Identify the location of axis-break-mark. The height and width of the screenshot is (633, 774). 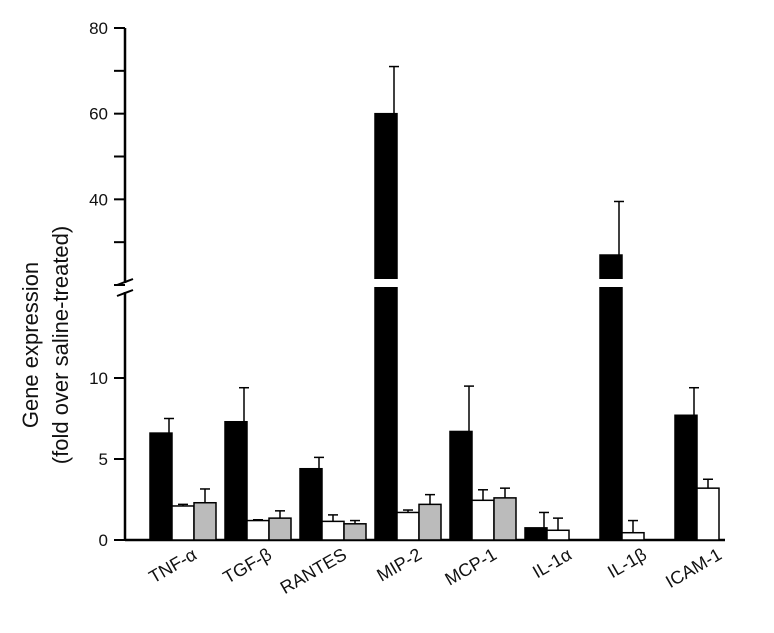
(125, 293).